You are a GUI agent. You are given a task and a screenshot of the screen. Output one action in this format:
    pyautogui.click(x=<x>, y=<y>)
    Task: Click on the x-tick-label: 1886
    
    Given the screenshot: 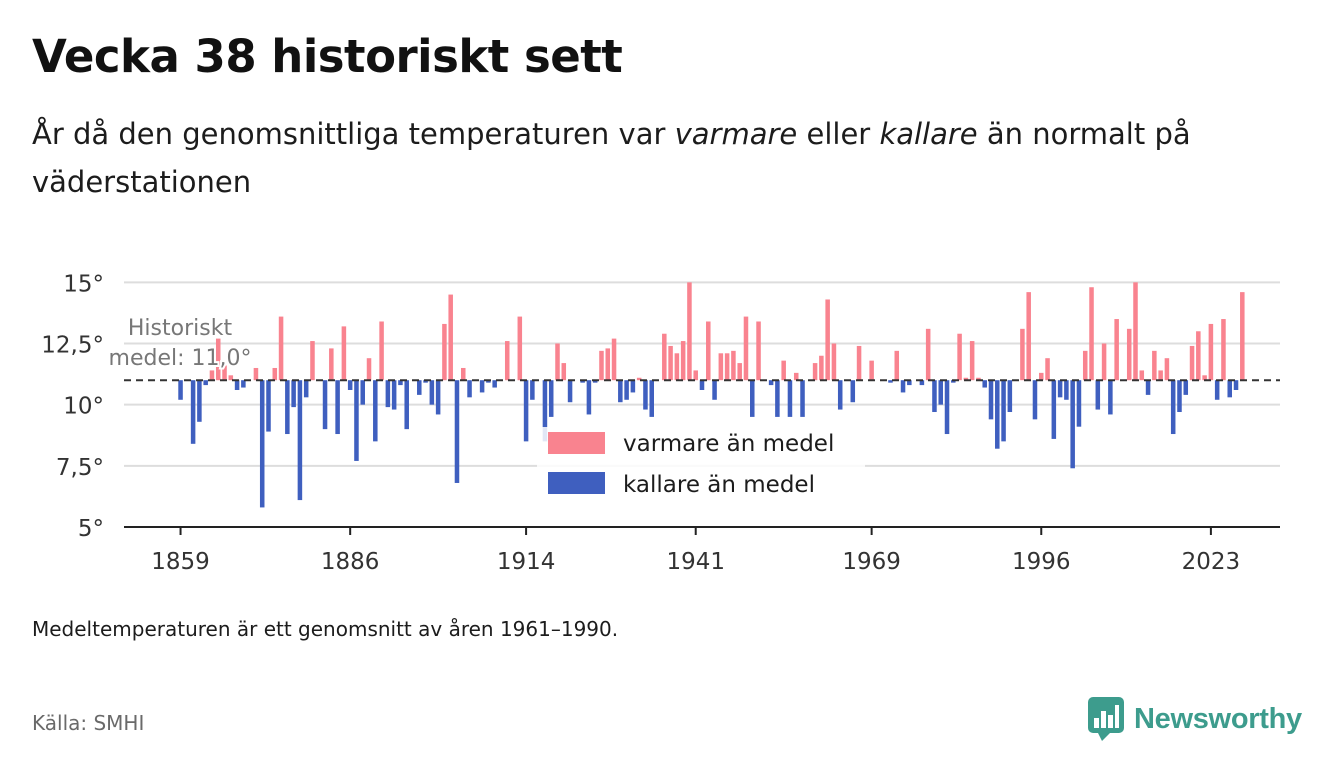 What is the action you would take?
    pyautogui.click(x=350, y=562)
    